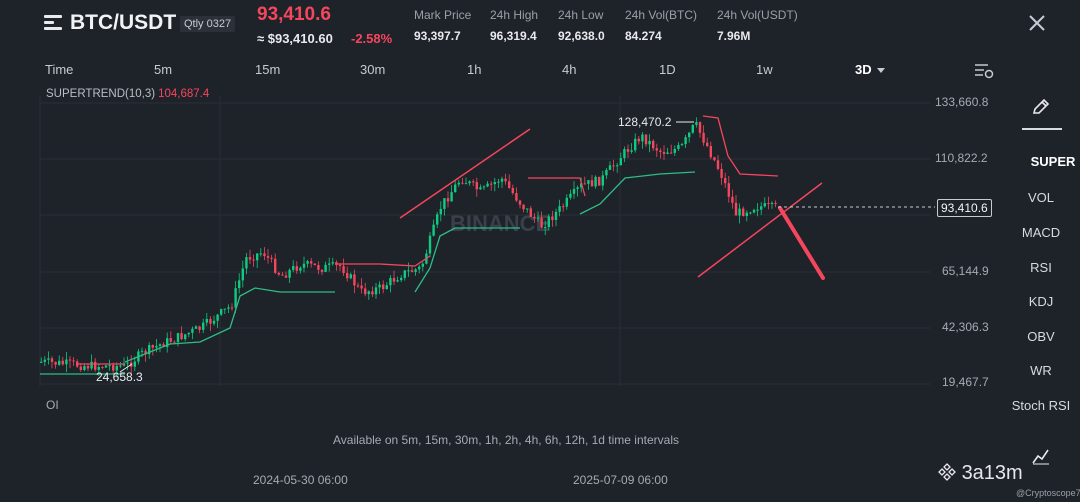 The height and width of the screenshot is (502, 1080). What do you see at coordinates (1040, 197) in the screenshot?
I see `sidebar-item-vol: VOL` at bounding box center [1040, 197].